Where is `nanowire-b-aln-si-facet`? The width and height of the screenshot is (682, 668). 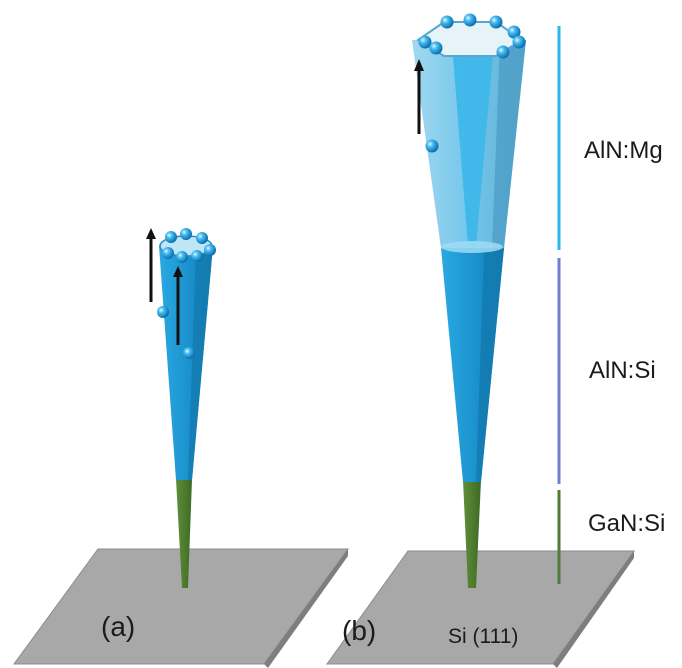
nanowire-b-aln-si-facet is located at coordinates (490, 365).